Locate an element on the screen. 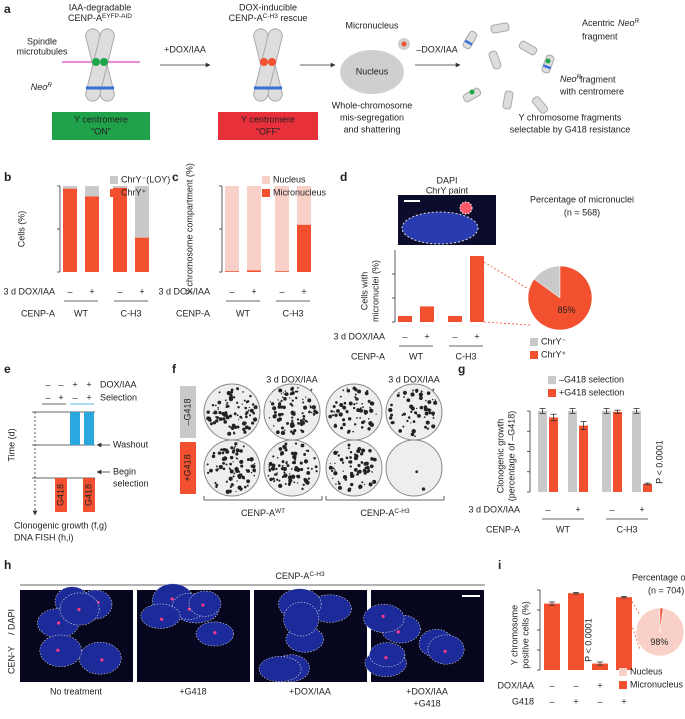 The image size is (685, 719). plate is located at coordinates (354, 468).